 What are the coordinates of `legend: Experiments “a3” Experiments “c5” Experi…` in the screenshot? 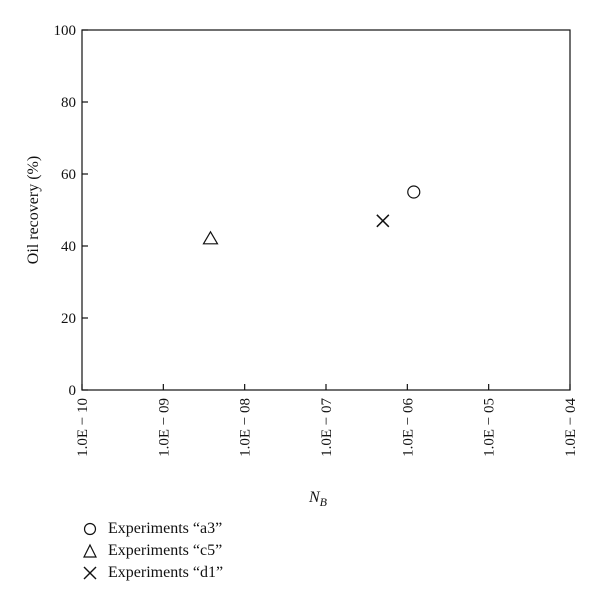 It's located at (152, 551).